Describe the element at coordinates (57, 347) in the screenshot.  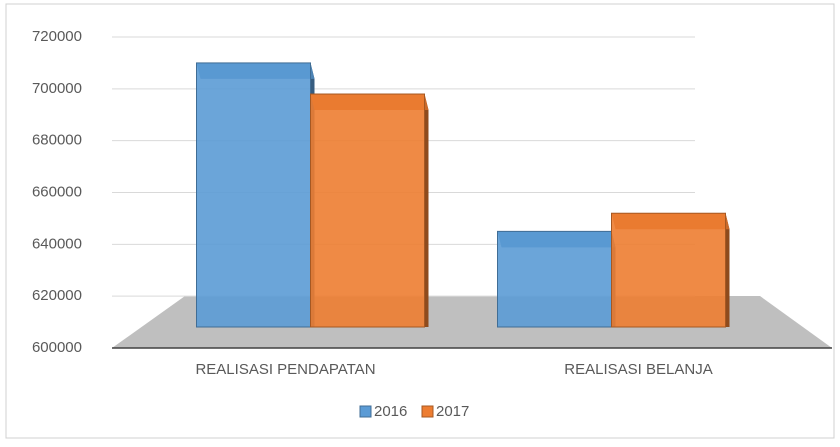
I see `y-tick-label: 600000` at that location.